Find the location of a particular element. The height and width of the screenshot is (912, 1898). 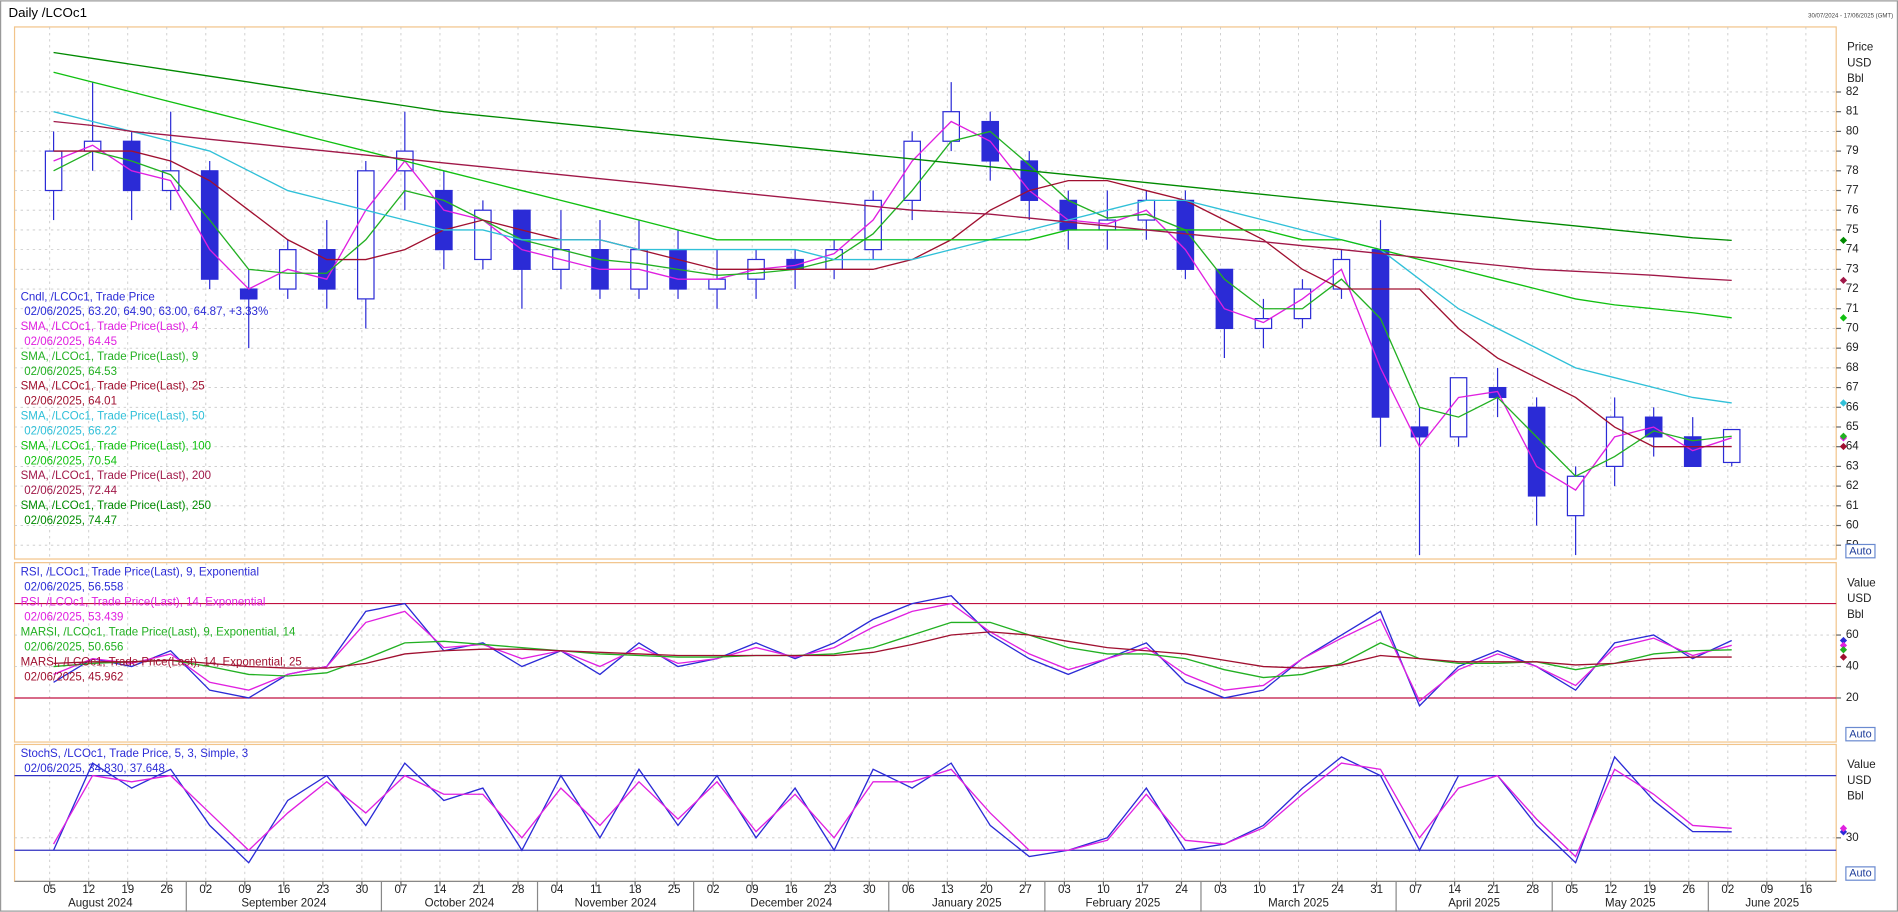

x-tick-label: 14 is located at coordinates (1454, 890).